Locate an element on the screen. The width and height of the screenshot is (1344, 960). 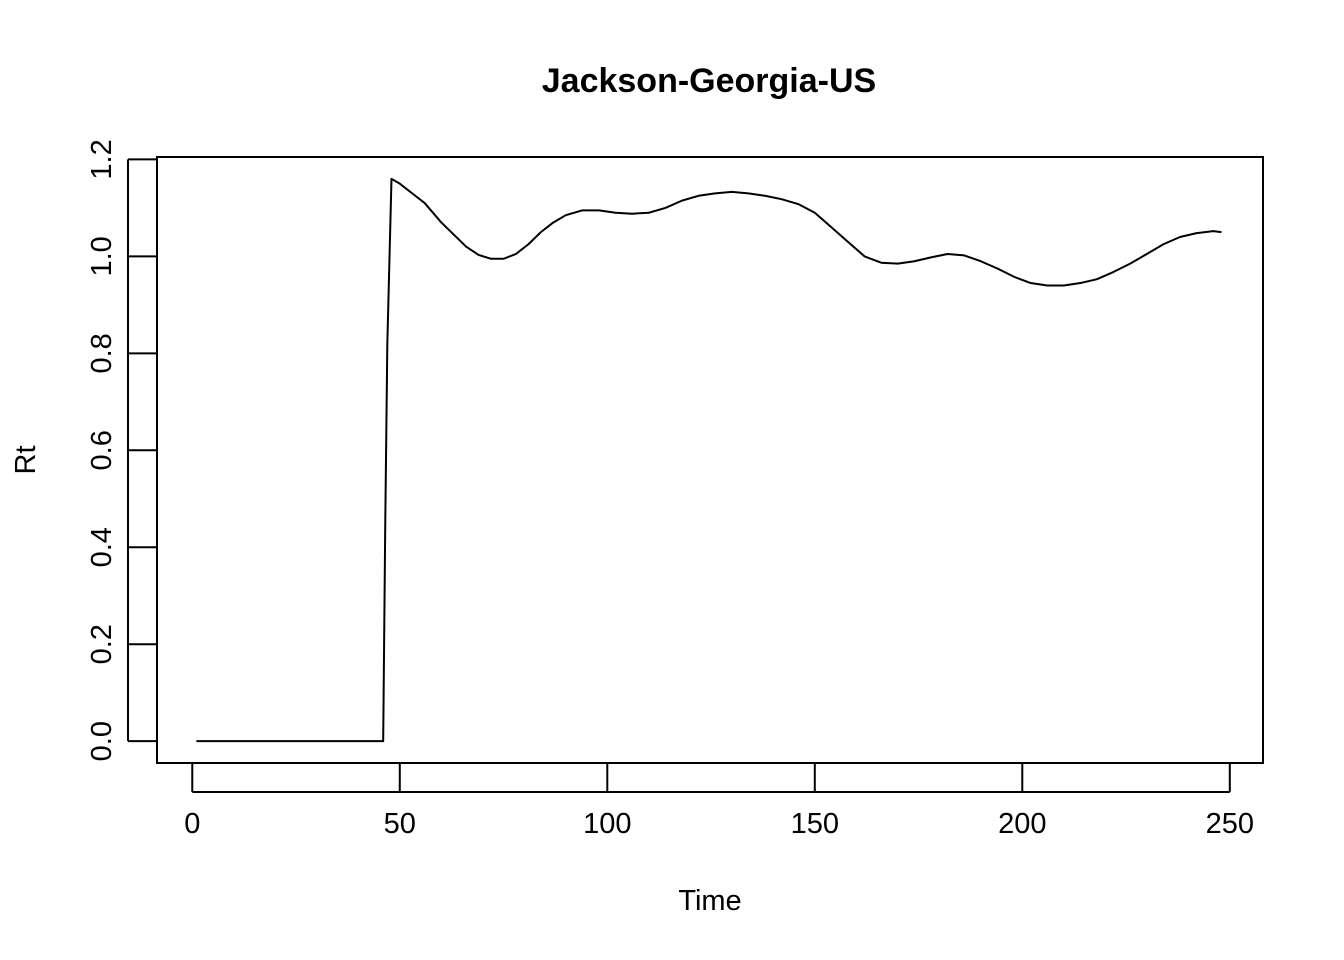
x-tick-label: 100 is located at coordinates (607, 824).